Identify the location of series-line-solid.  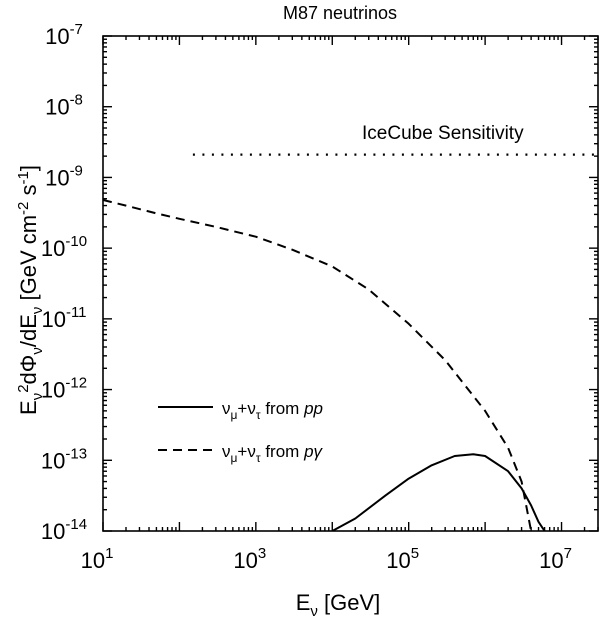
(438, 492).